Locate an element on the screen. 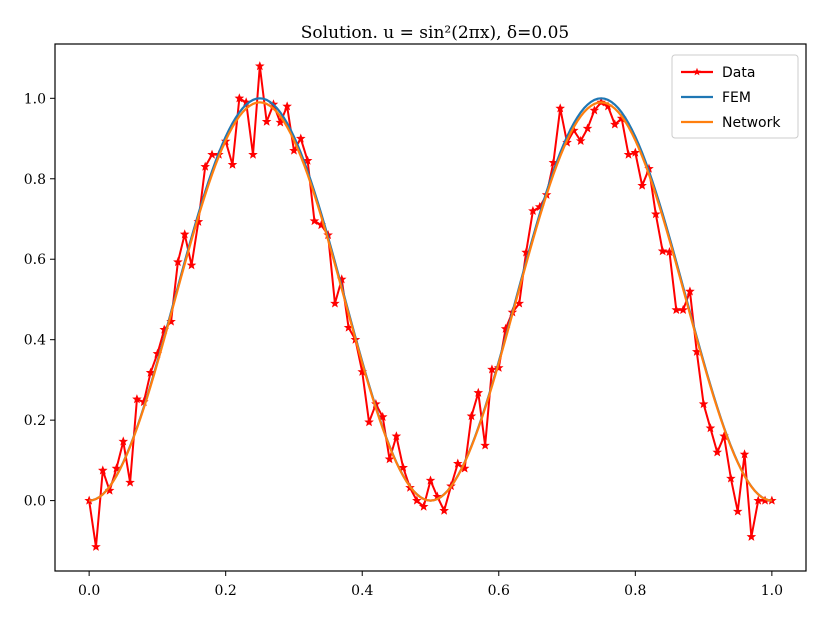  legend-label: FEM is located at coordinates (736, 98).